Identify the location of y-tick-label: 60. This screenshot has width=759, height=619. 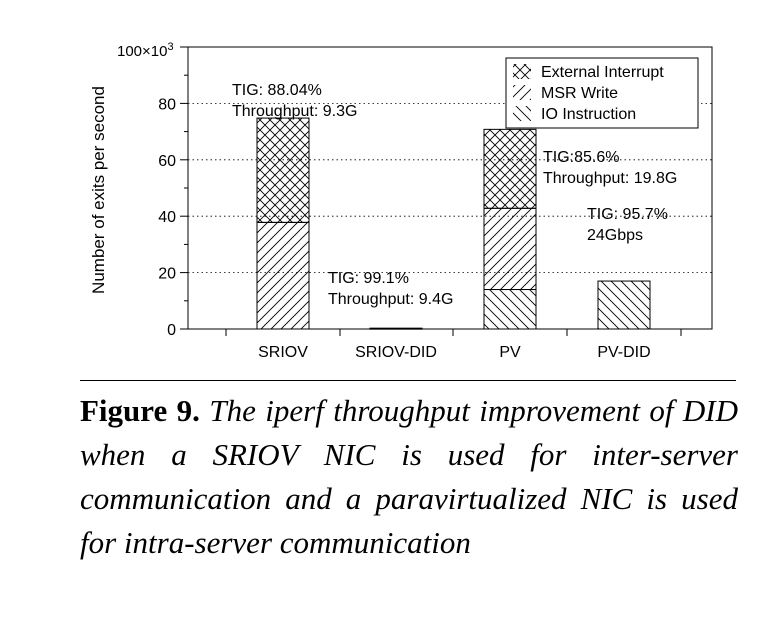
(167, 161).